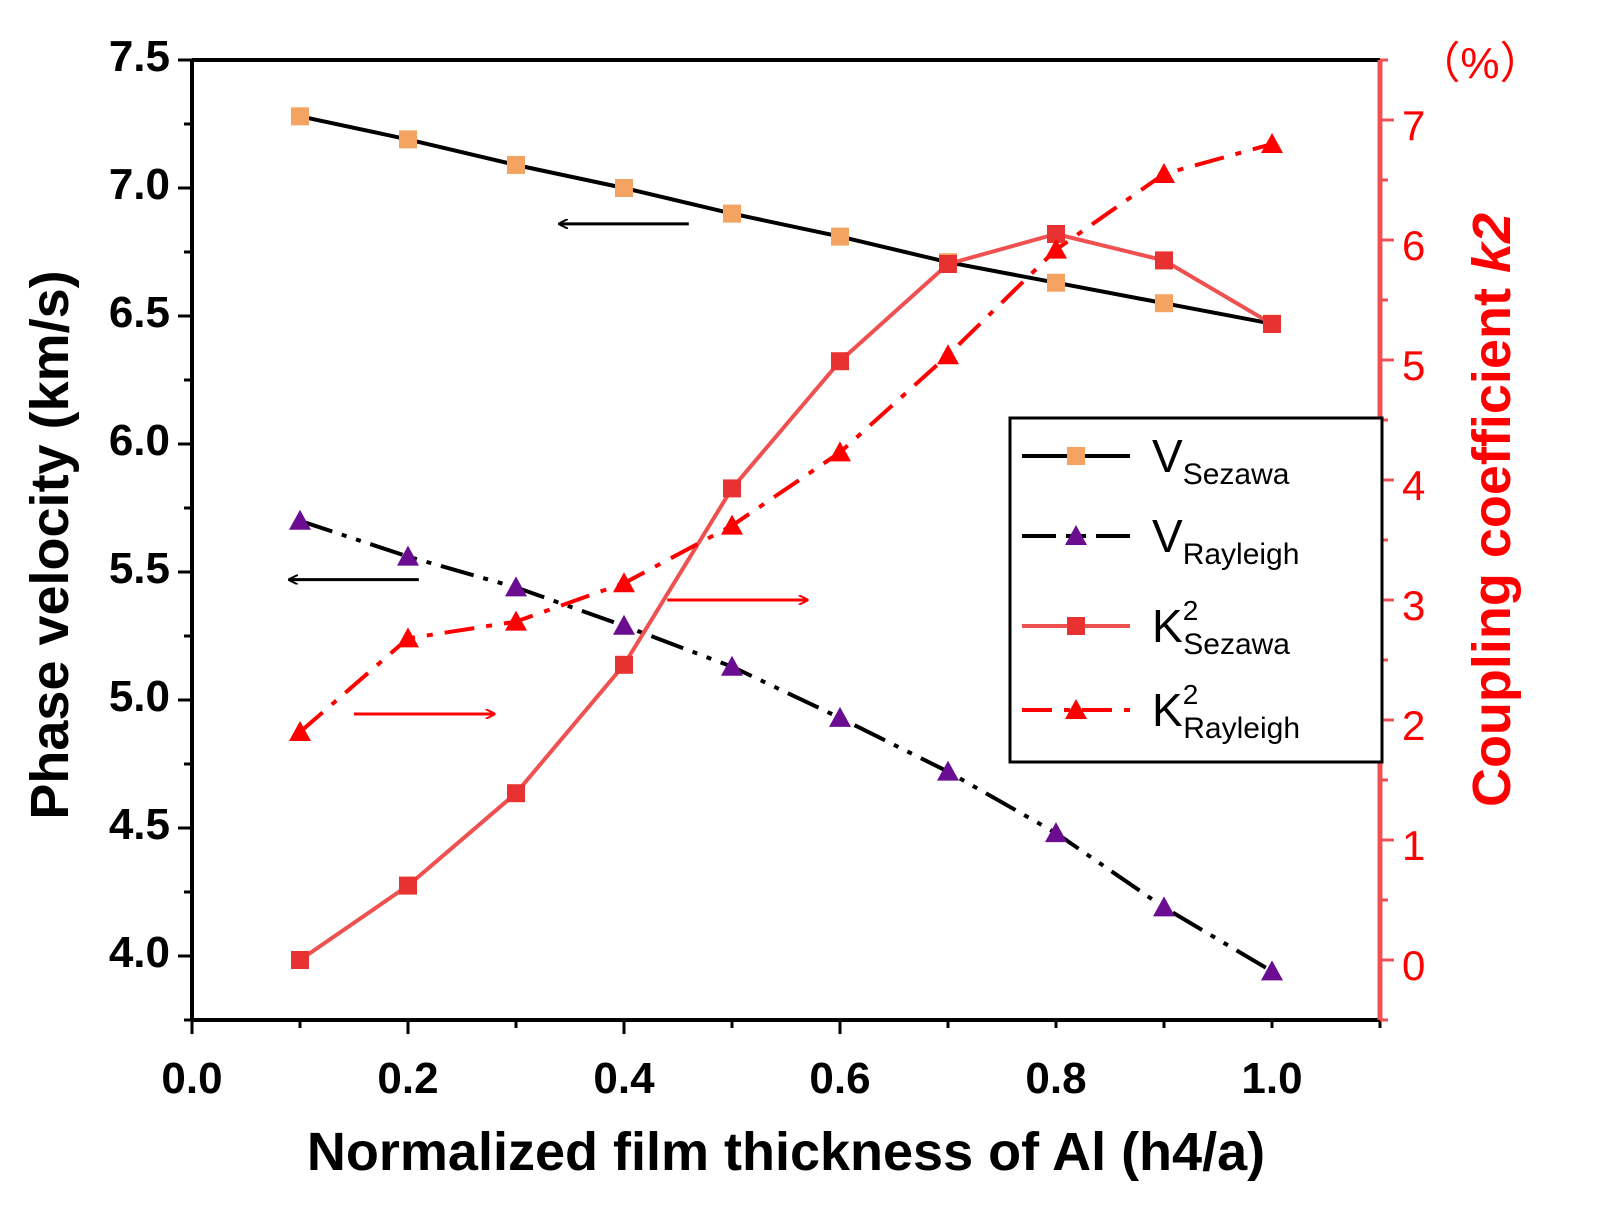 This screenshot has width=1600, height=1232. I want to click on legend-label: VSezawa, so click(1221, 460).